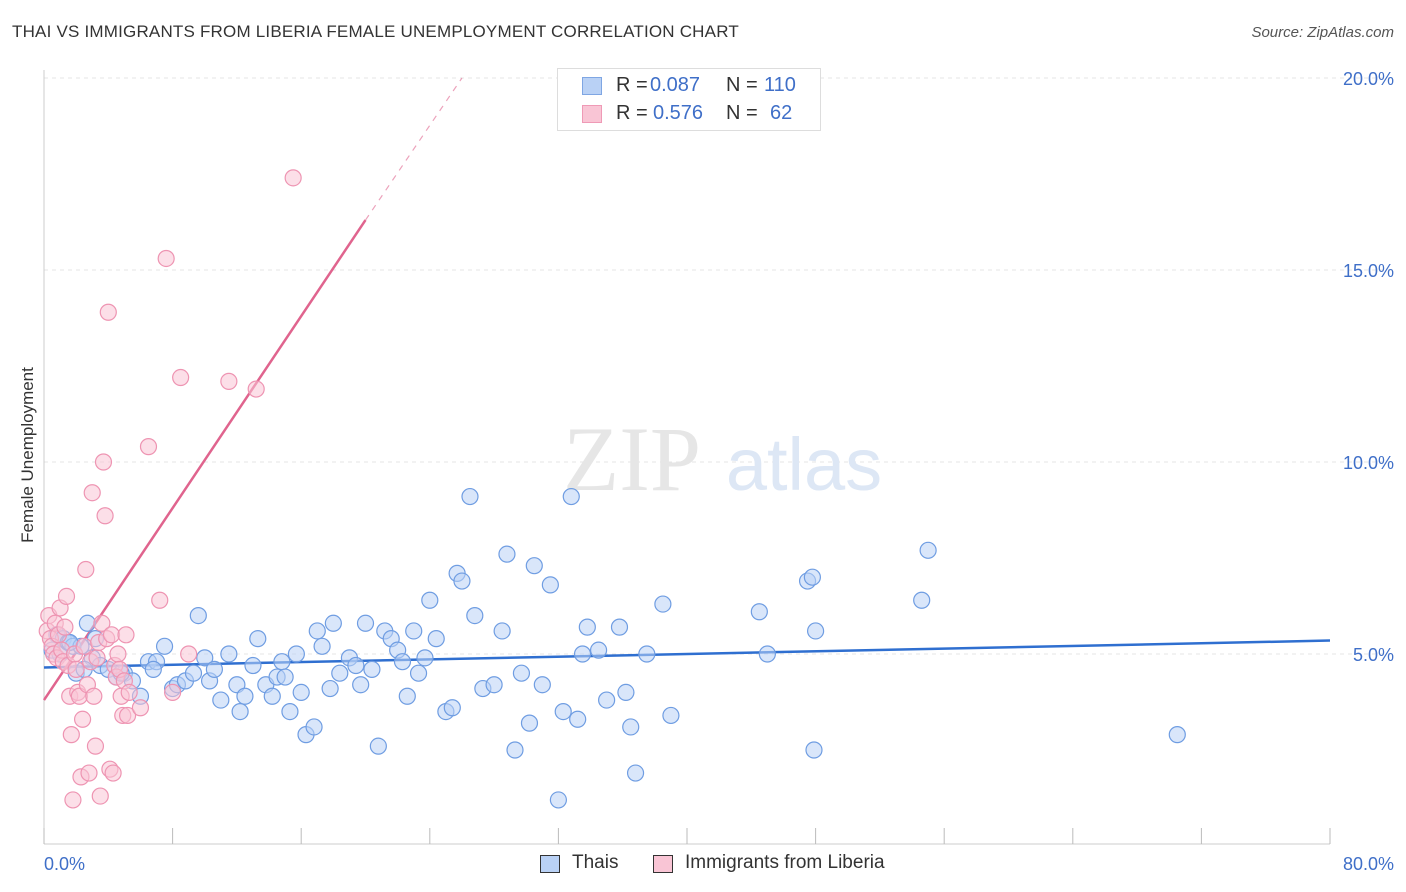 Image resolution: width=1406 pixels, height=892 pixels. Describe the element at coordinates (689, 99) in the screenshot. I see `stats-legend: R = 0.087 N = 110 R = 0.576 N = 62` at that location.